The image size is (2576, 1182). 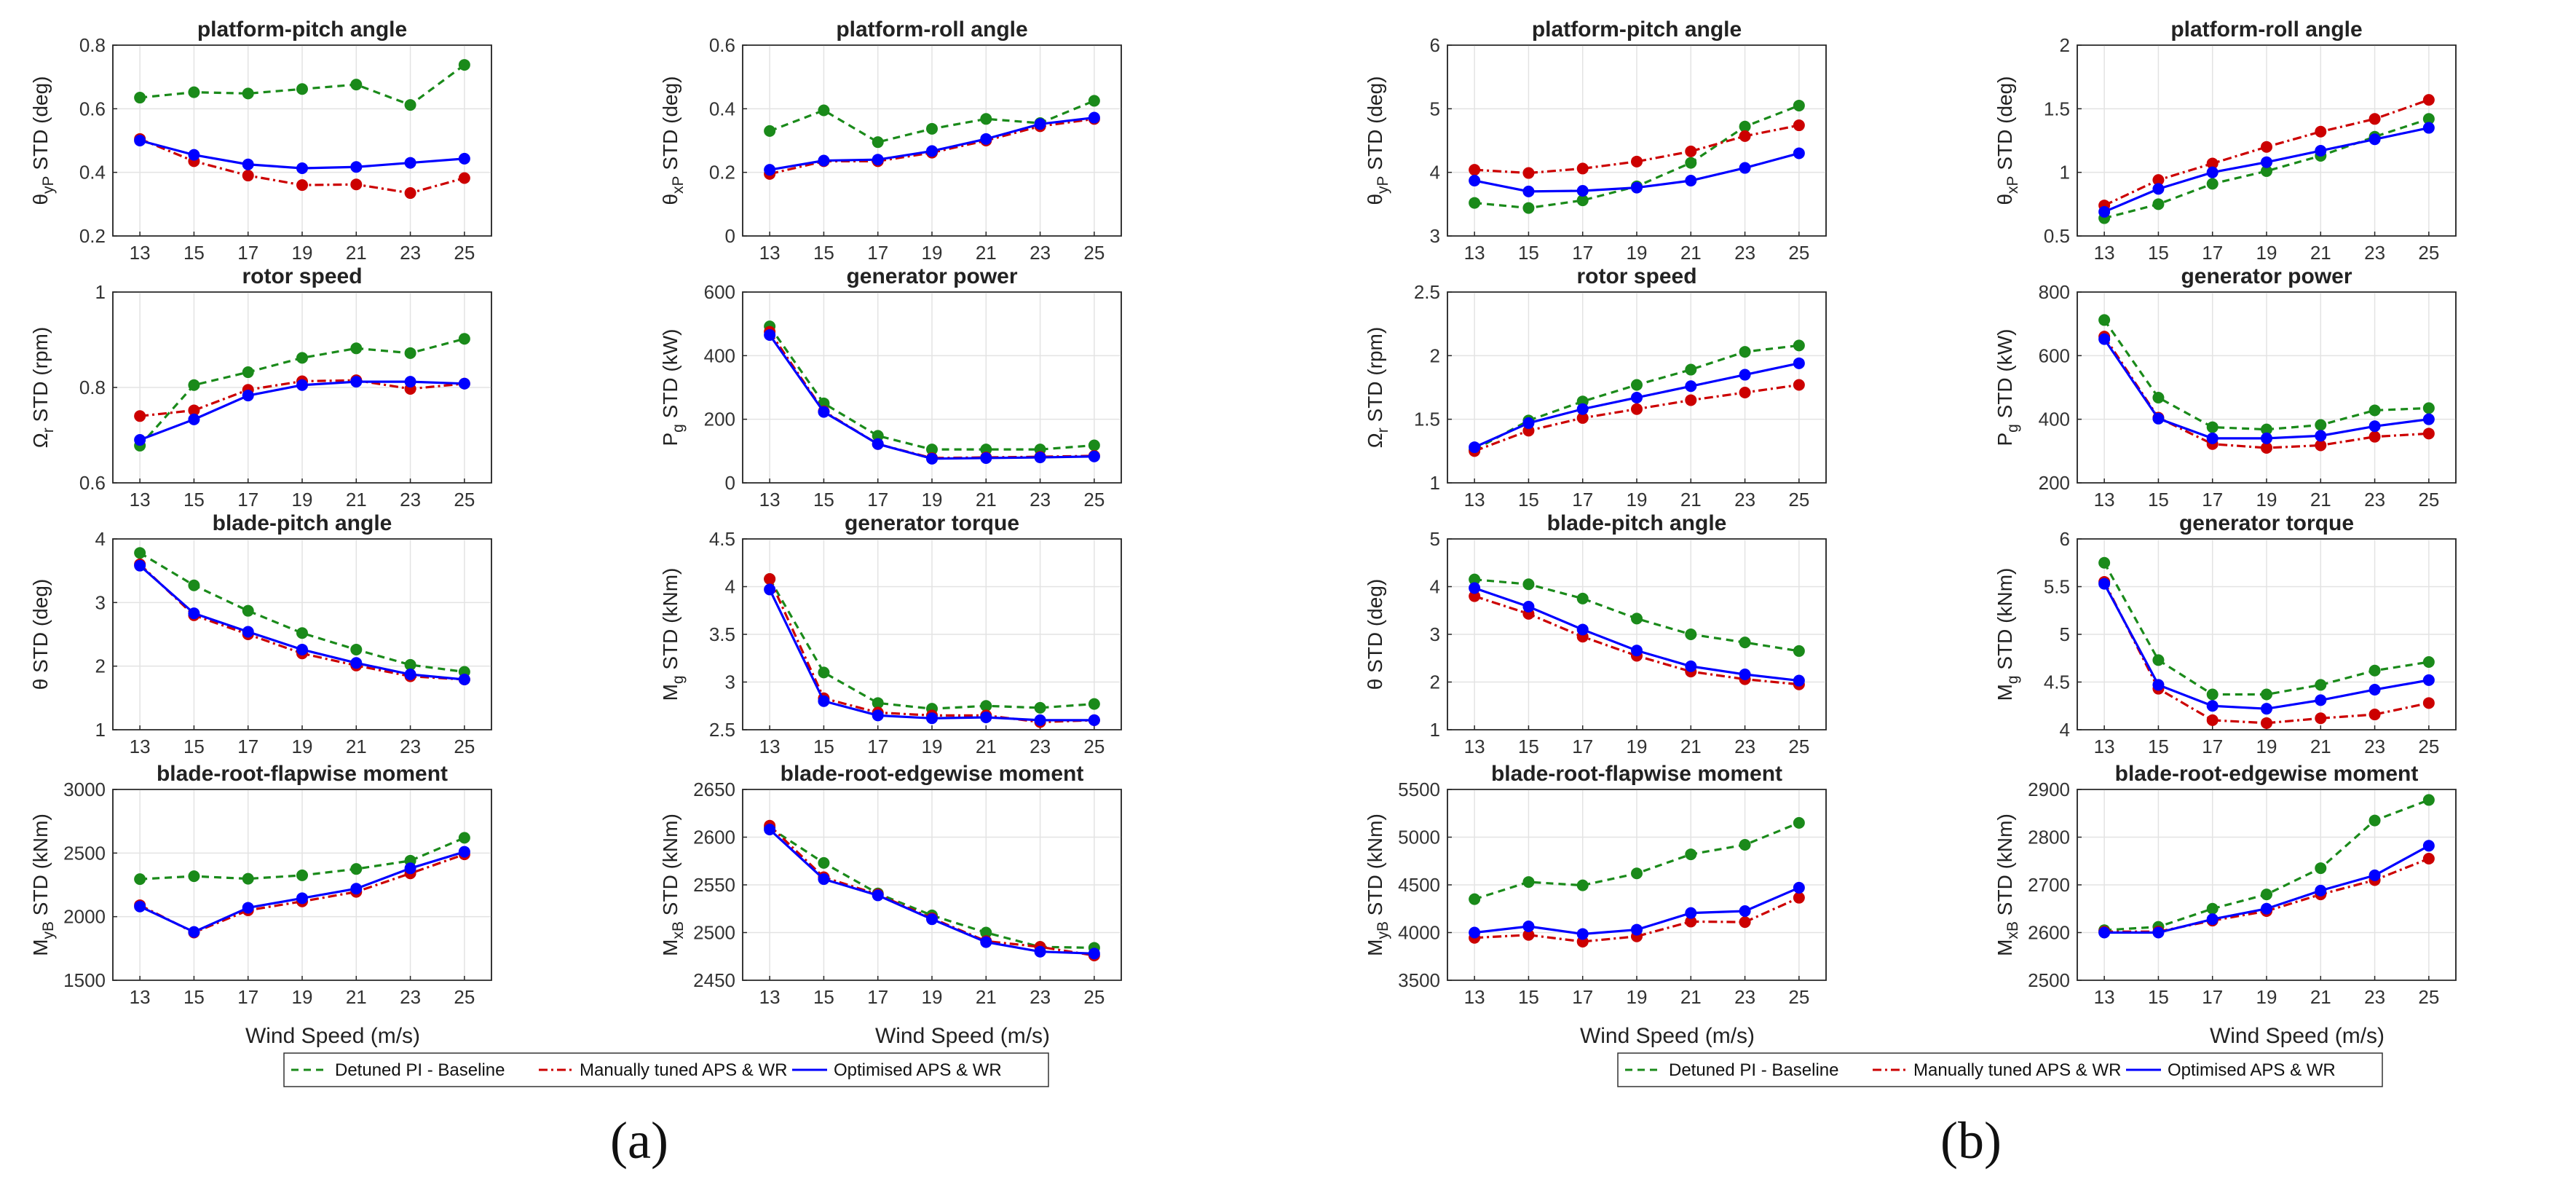 What do you see at coordinates (722, 173) in the screenshot?
I see `y-tick-label: 0.2` at bounding box center [722, 173].